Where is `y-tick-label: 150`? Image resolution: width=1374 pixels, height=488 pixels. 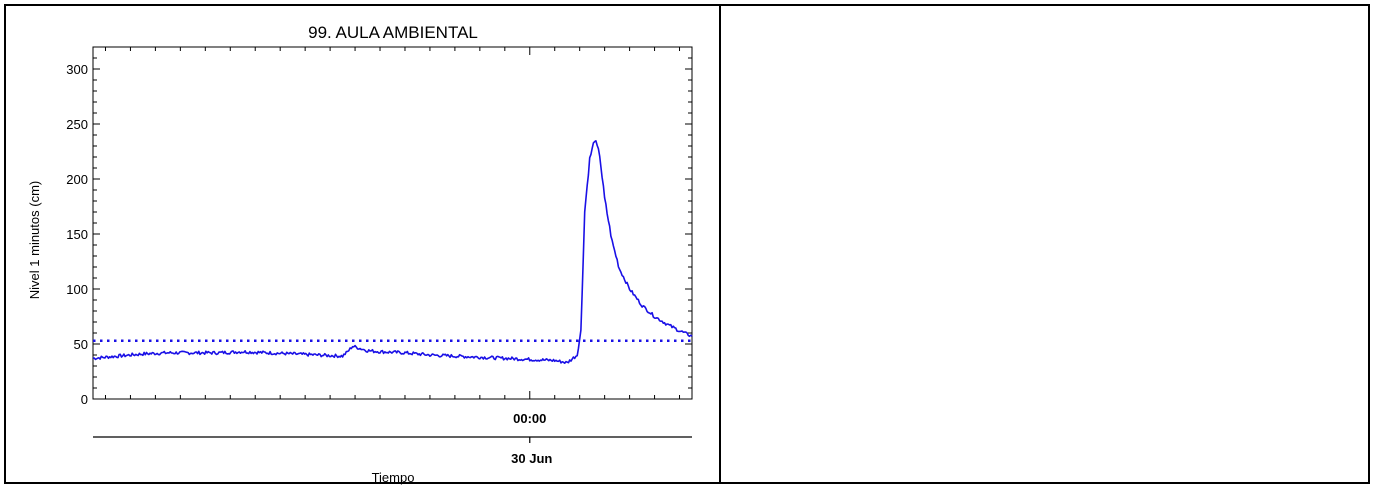
y-tick-label: 150 is located at coordinates (77, 234).